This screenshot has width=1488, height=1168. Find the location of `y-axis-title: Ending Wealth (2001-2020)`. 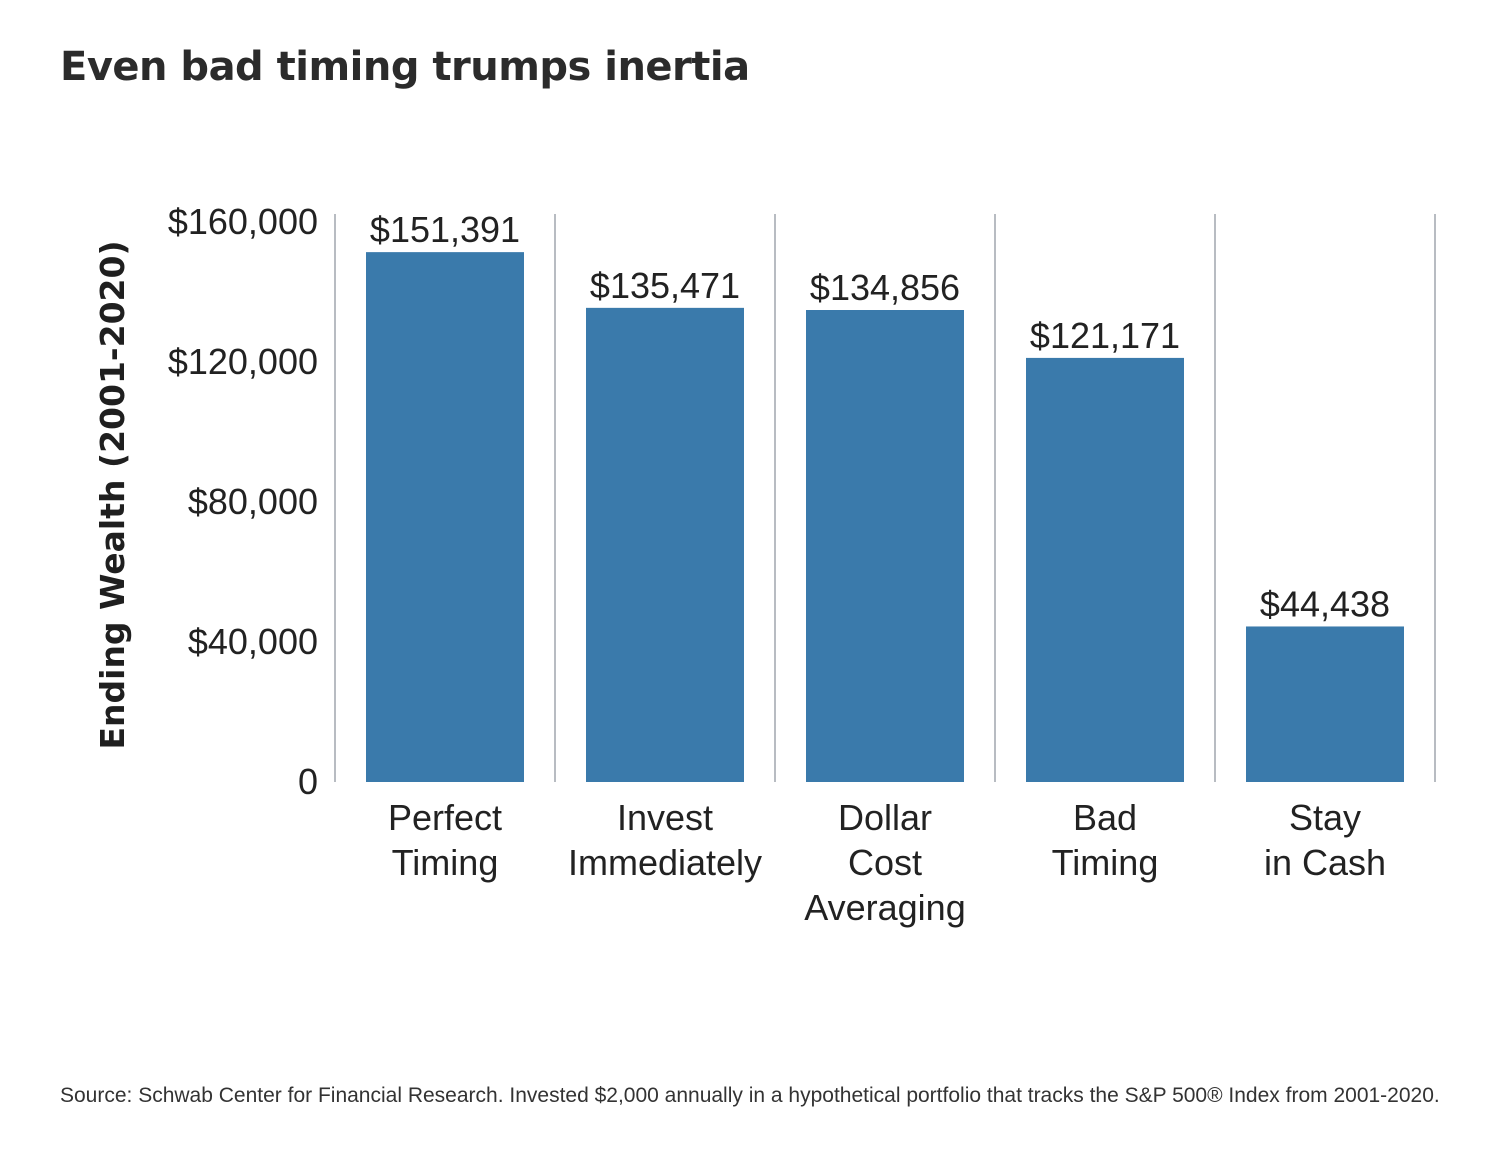

y-axis-title: Ending Wealth (2001-2020) is located at coordinates (112, 494).